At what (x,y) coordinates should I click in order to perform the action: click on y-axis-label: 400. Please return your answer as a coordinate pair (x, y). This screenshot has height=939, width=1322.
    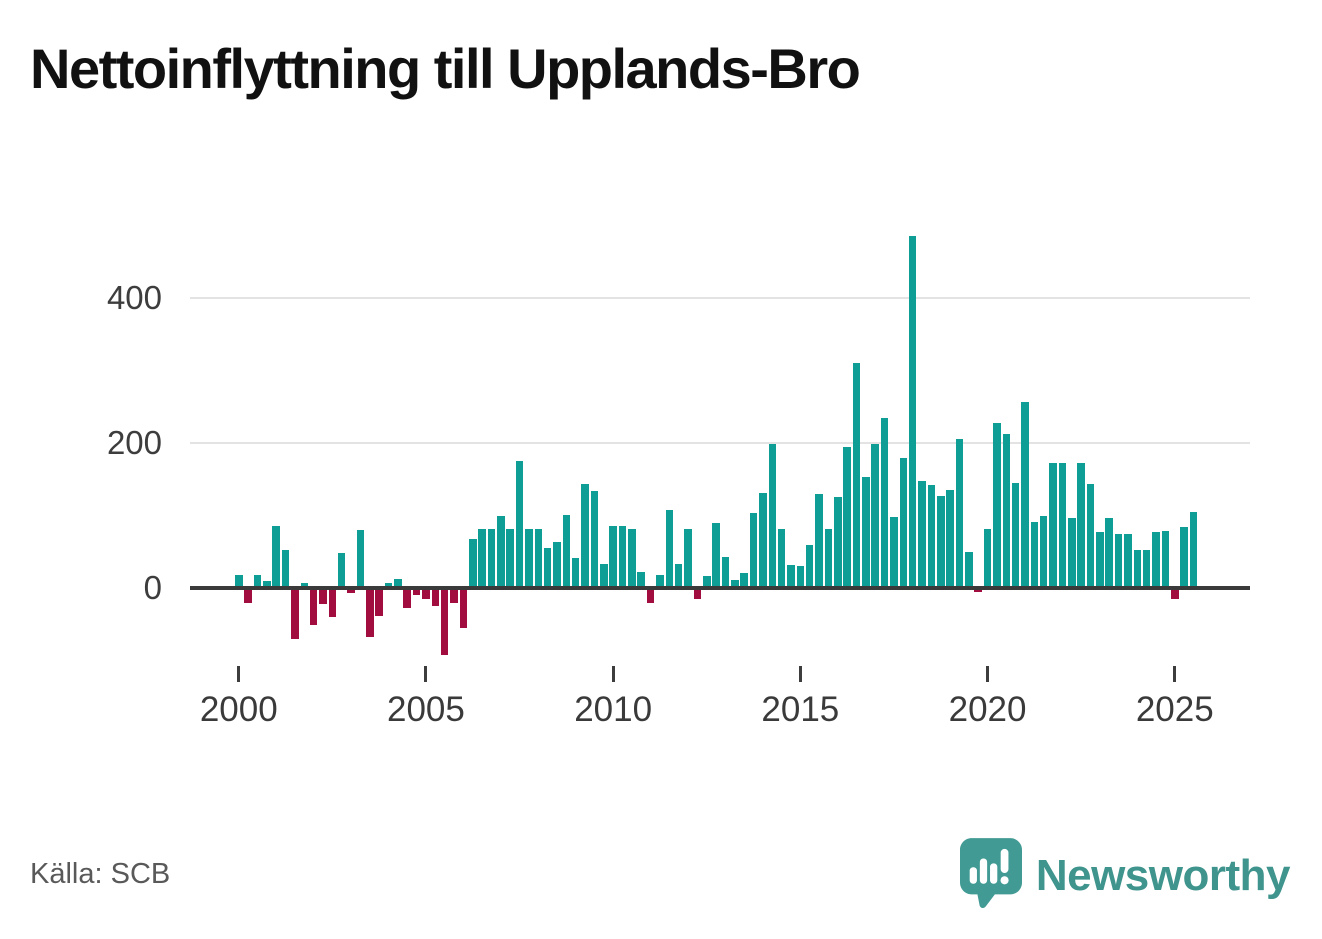
    Looking at the image, I should click on (134, 297).